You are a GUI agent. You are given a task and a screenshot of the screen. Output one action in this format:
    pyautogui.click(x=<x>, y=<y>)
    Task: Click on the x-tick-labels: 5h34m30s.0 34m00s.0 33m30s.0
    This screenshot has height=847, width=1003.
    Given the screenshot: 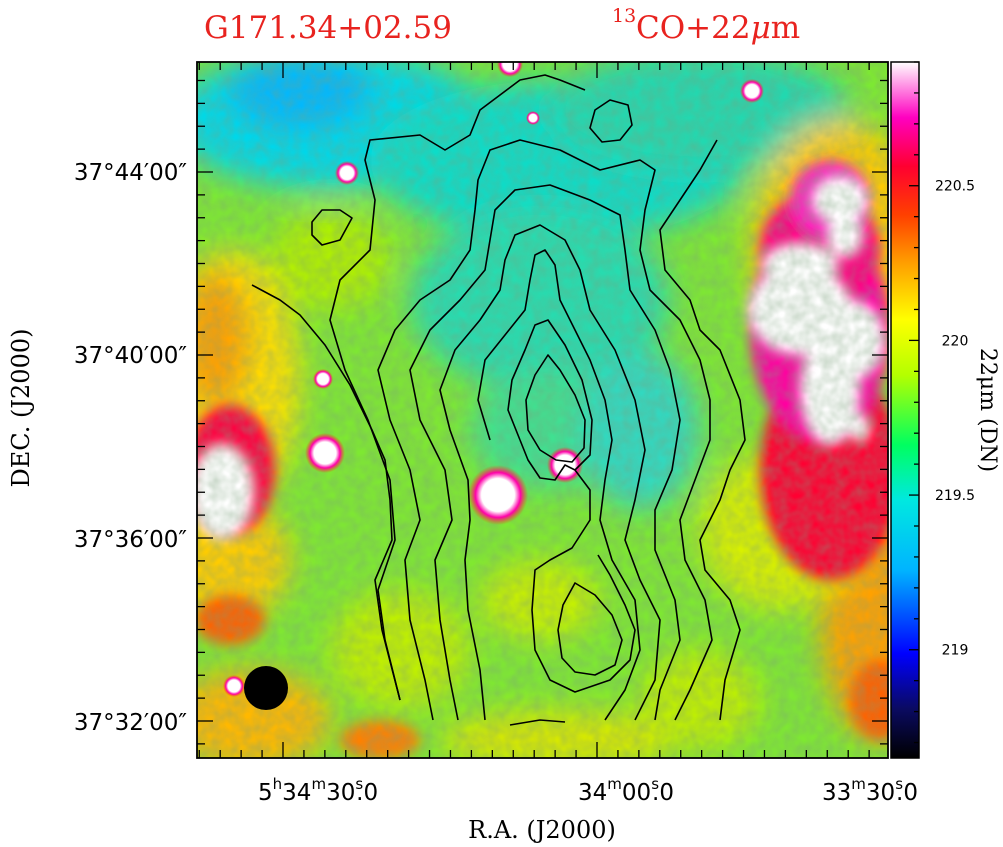 What is the action you would take?
    pyautogui.click(x=588, y=790)
    